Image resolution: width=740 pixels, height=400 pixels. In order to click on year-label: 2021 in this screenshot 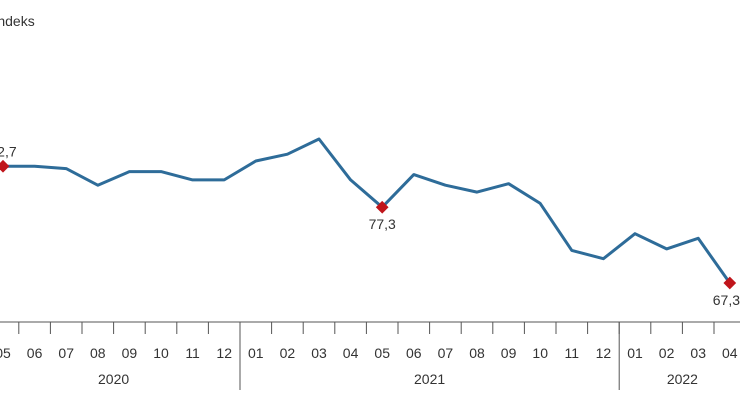, I will do `click(429, 379)`.